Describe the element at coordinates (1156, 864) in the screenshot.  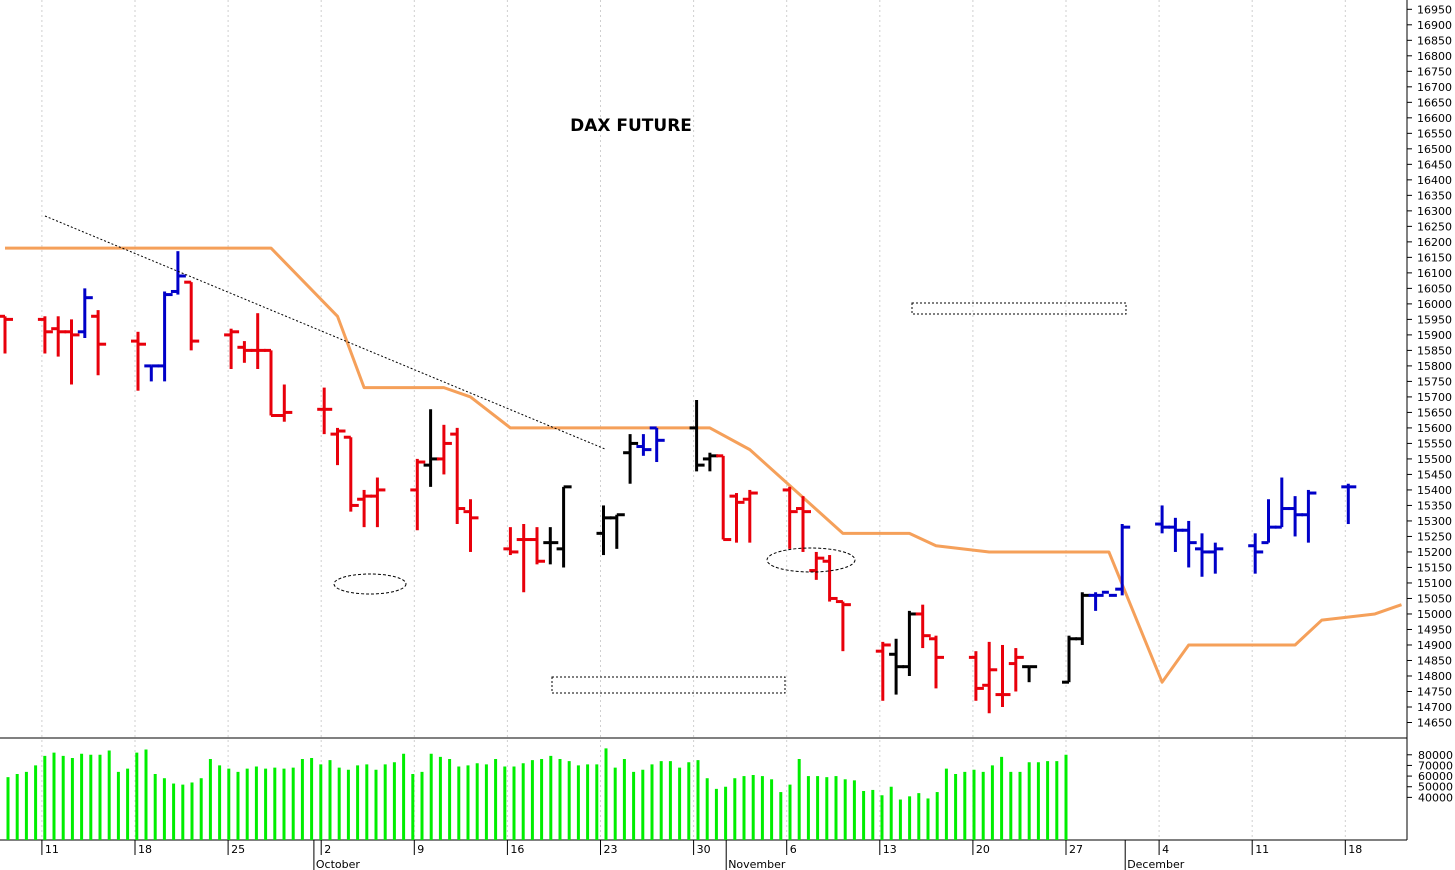
I see `x-month-label: December` at that location.